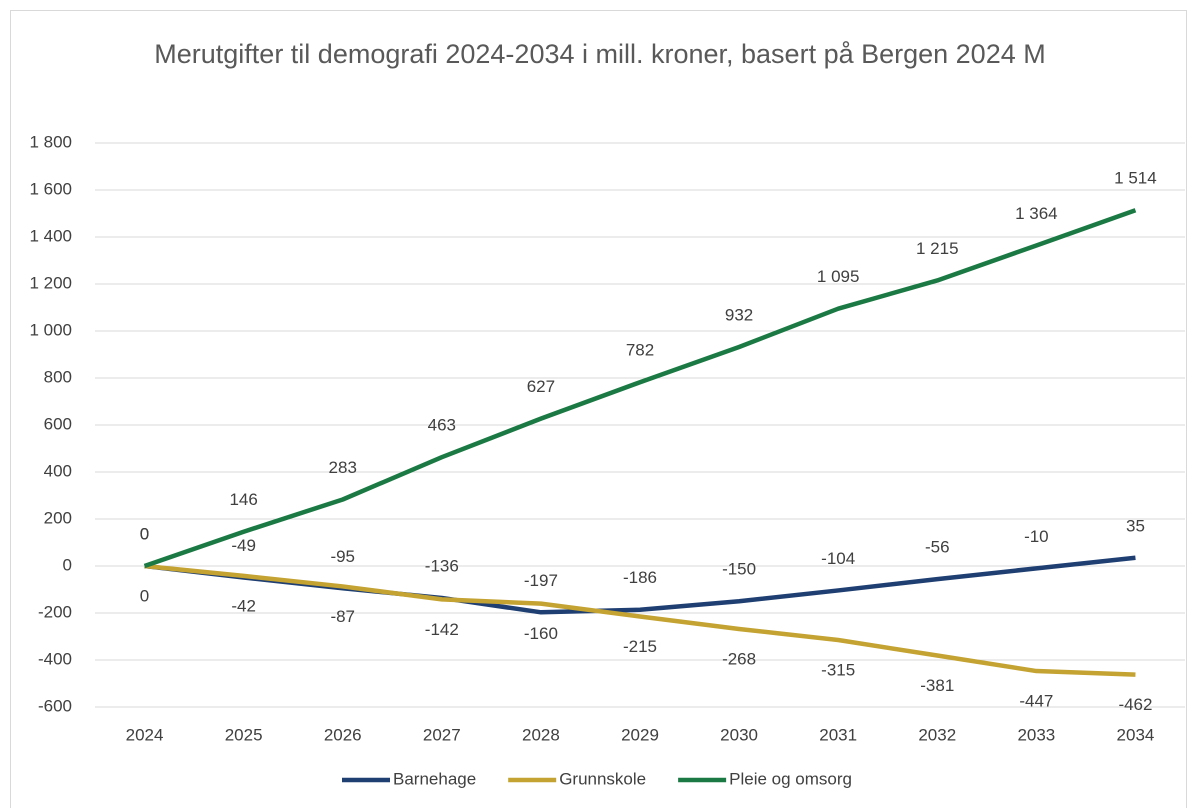 The height and width of the screenshot is (808, 1197). What do you see at coordinates (838, 276) in the screenshot?
I see `data-label: 1 095` at bounding box center [838, 276].